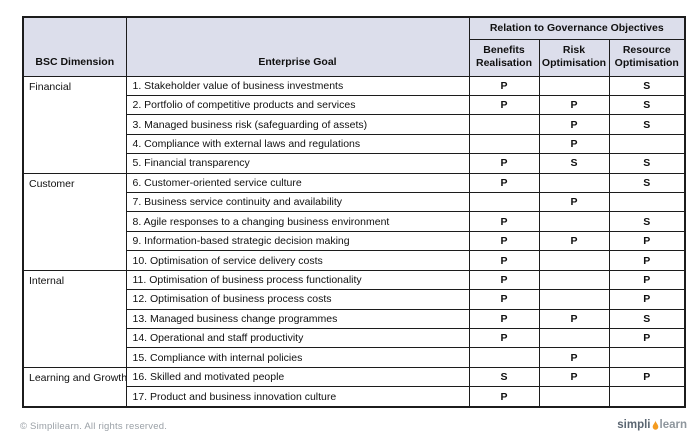  What do you see at coordinates (74, 221) in the screenshot?
I see `dimension-cell: Customer` at bounding box center [74, 221].